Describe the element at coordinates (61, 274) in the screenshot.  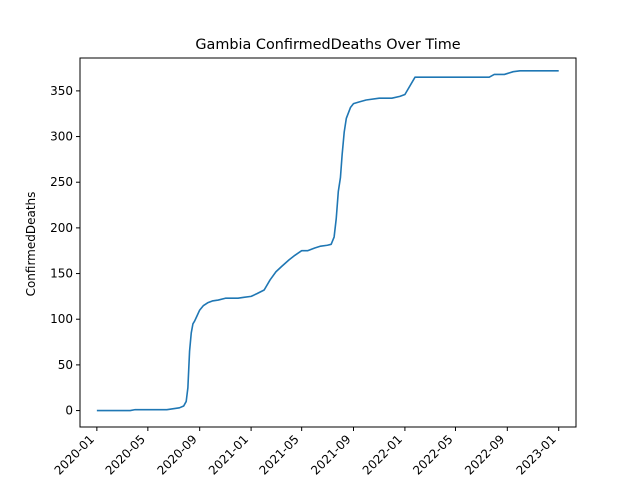
I see `y-tick-label: 150` at that location.